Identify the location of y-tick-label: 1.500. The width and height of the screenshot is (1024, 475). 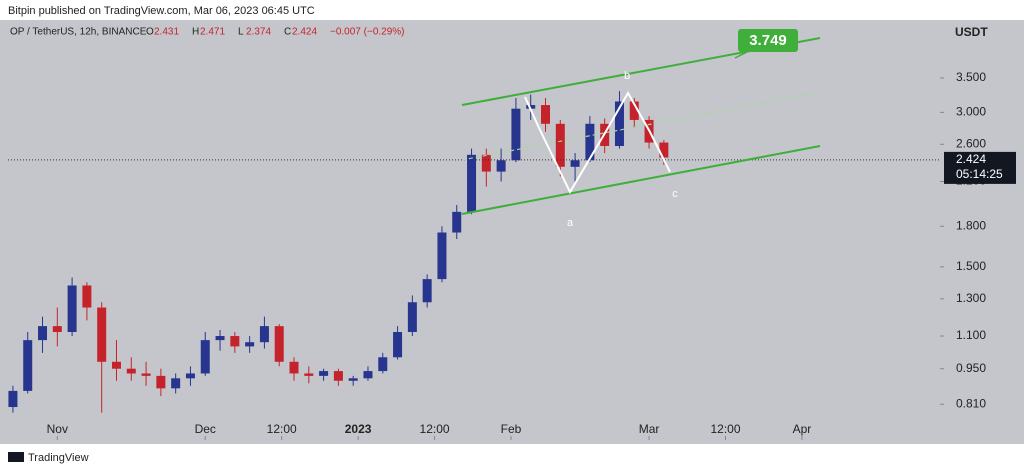
(971, 266).